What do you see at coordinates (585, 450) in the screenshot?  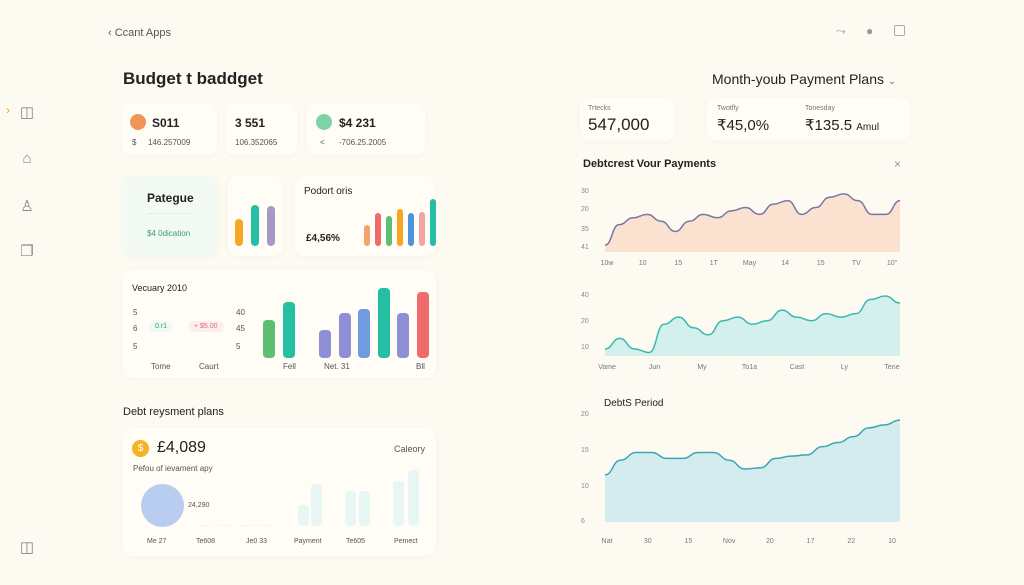 I see `y-tick-label: 15` at bounding box center [585, 450].